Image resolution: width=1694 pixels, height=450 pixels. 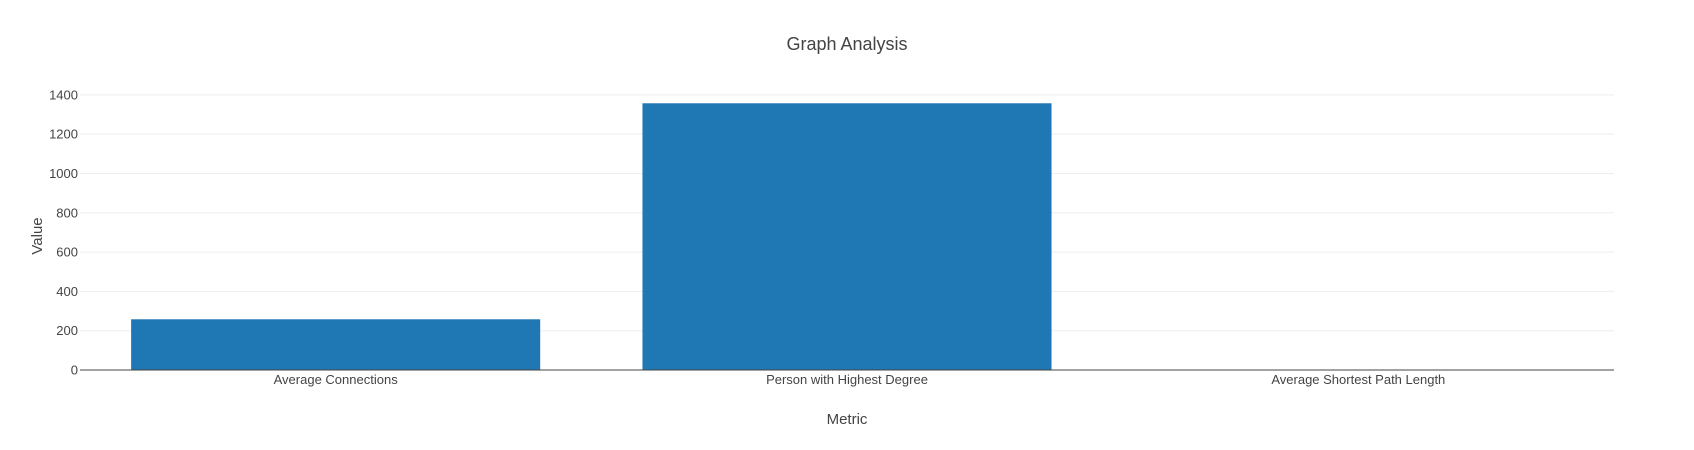 I want to click on x-tick-label: Average Connections, so click(x=336, y=379).